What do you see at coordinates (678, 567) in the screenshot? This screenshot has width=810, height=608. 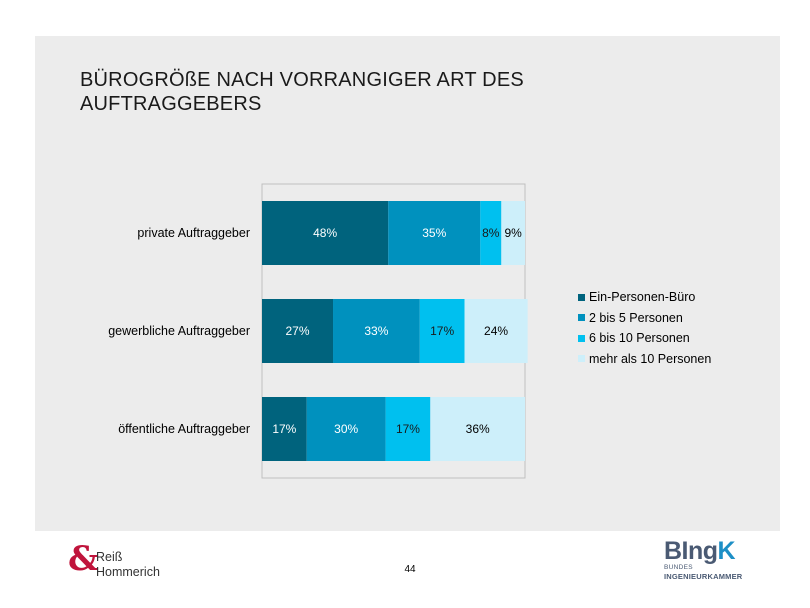 I see `bingk-logo-sub1: BUNDES` at bounding box center [678, 567].